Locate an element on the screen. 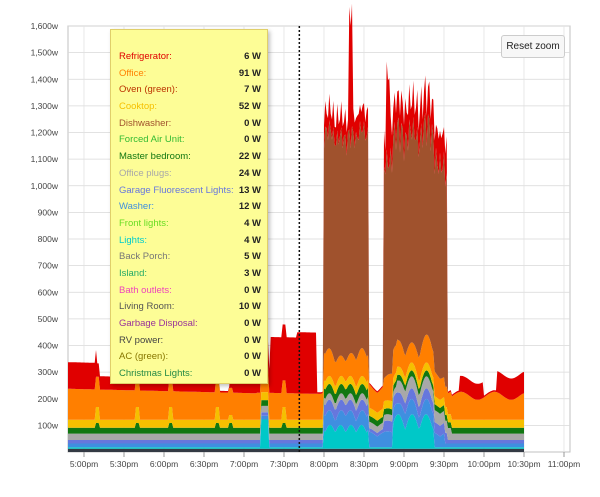 The image size is (600, 497). x-tick-label: 9:30pm is located at coordinates (444, 464).